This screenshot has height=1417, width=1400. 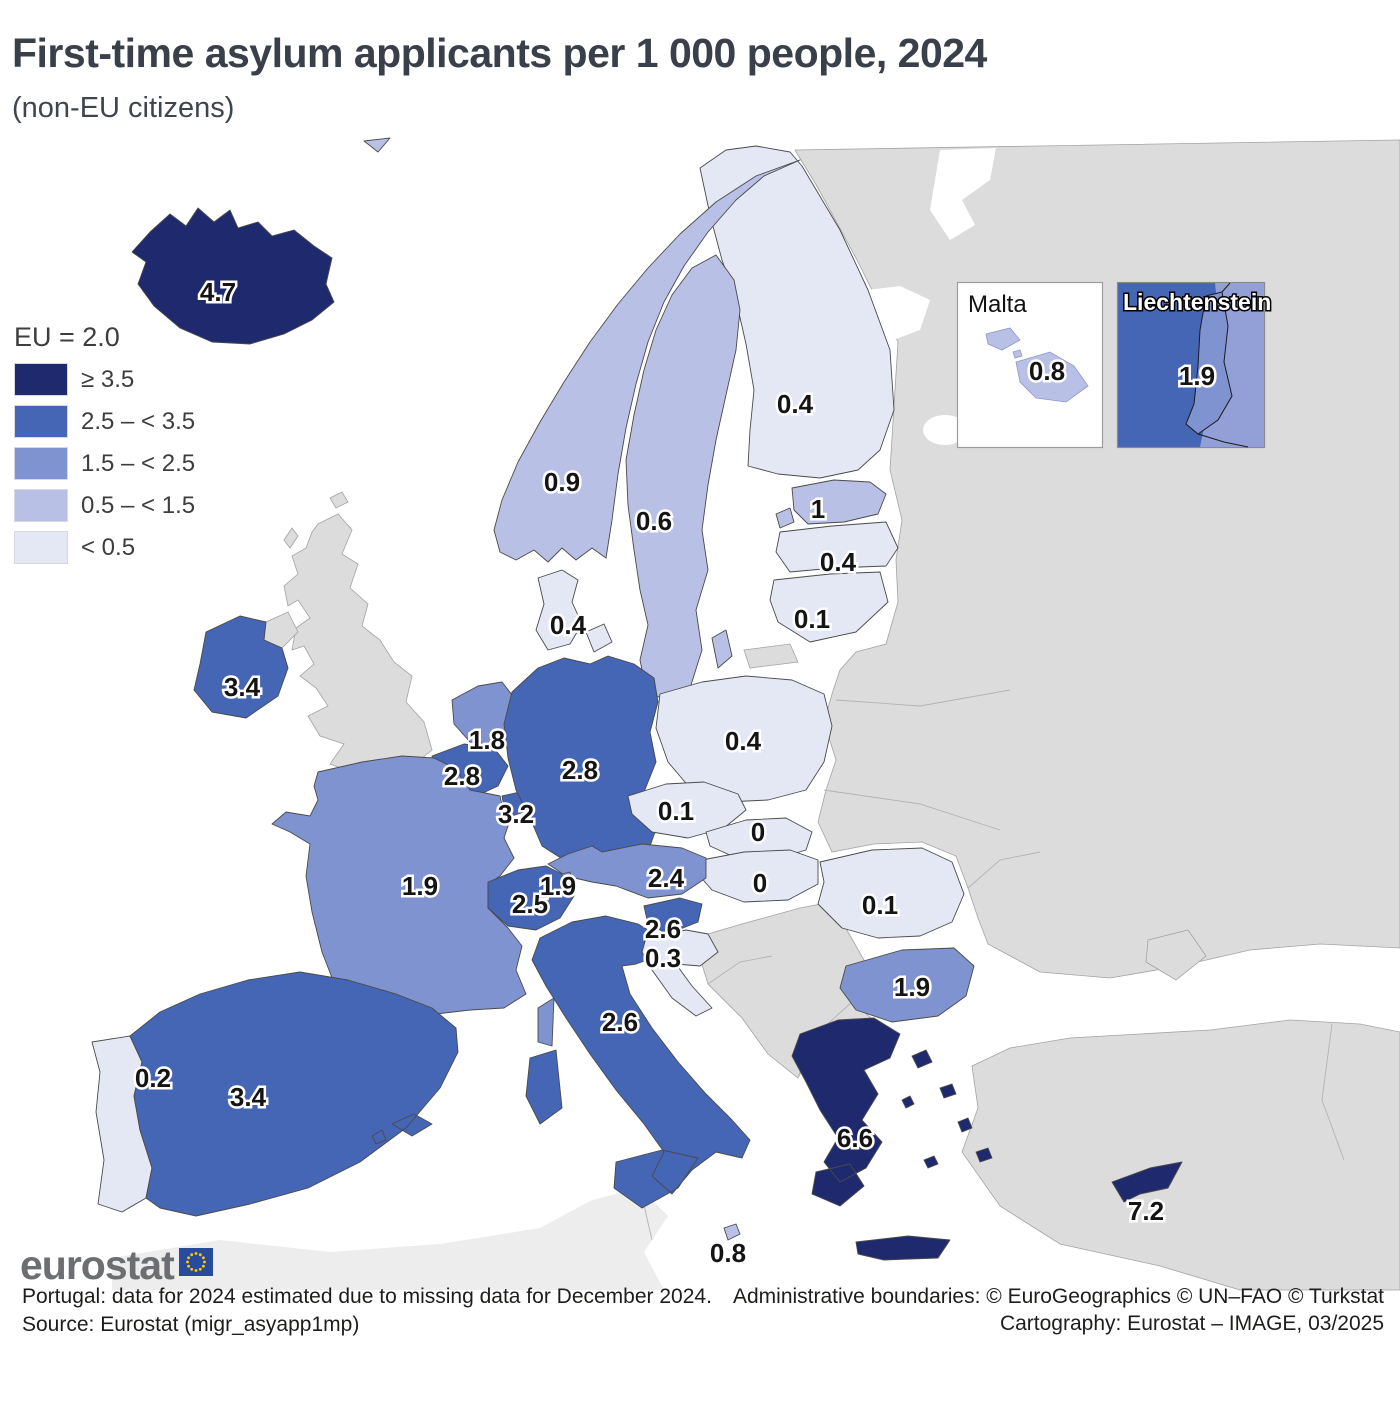 What do you see at coordinates (153, 1078) in the screenshot?
I see `value-label-portugal: 0.2` at bounding box center [153, 1078].